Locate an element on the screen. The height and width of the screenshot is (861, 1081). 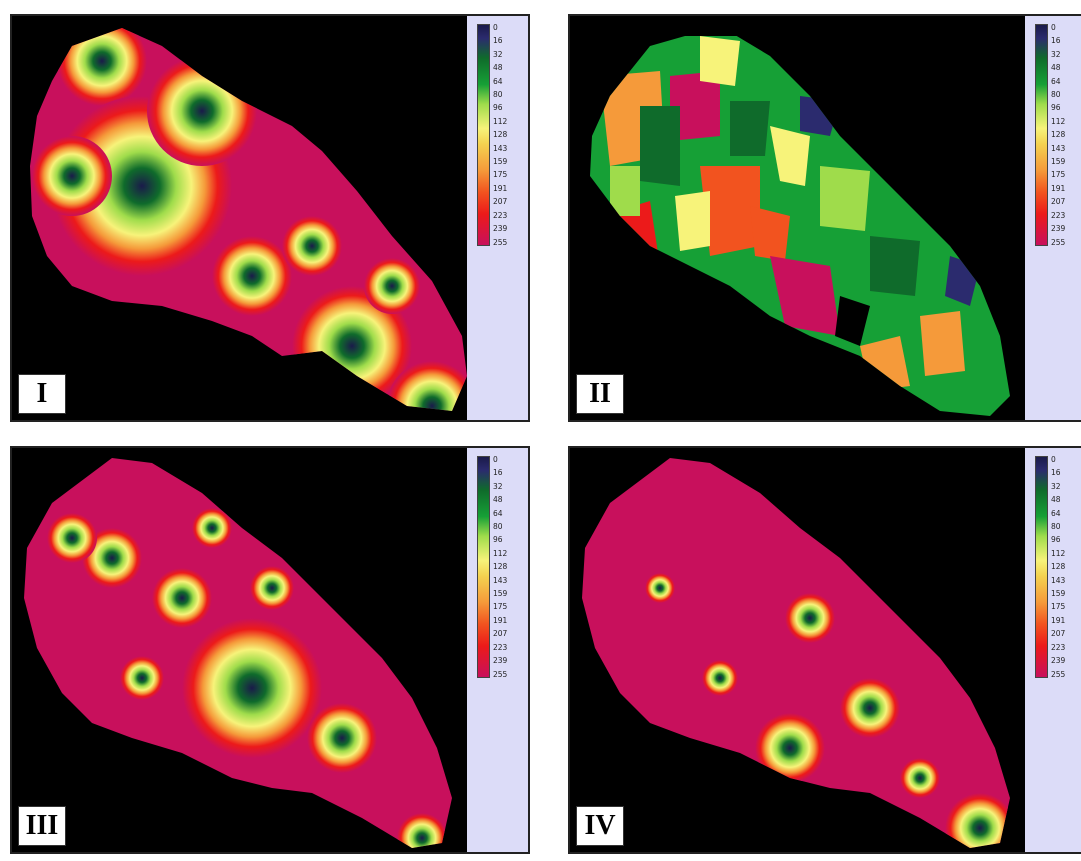
panel-label-i: I is located at coordinates (42, 394).